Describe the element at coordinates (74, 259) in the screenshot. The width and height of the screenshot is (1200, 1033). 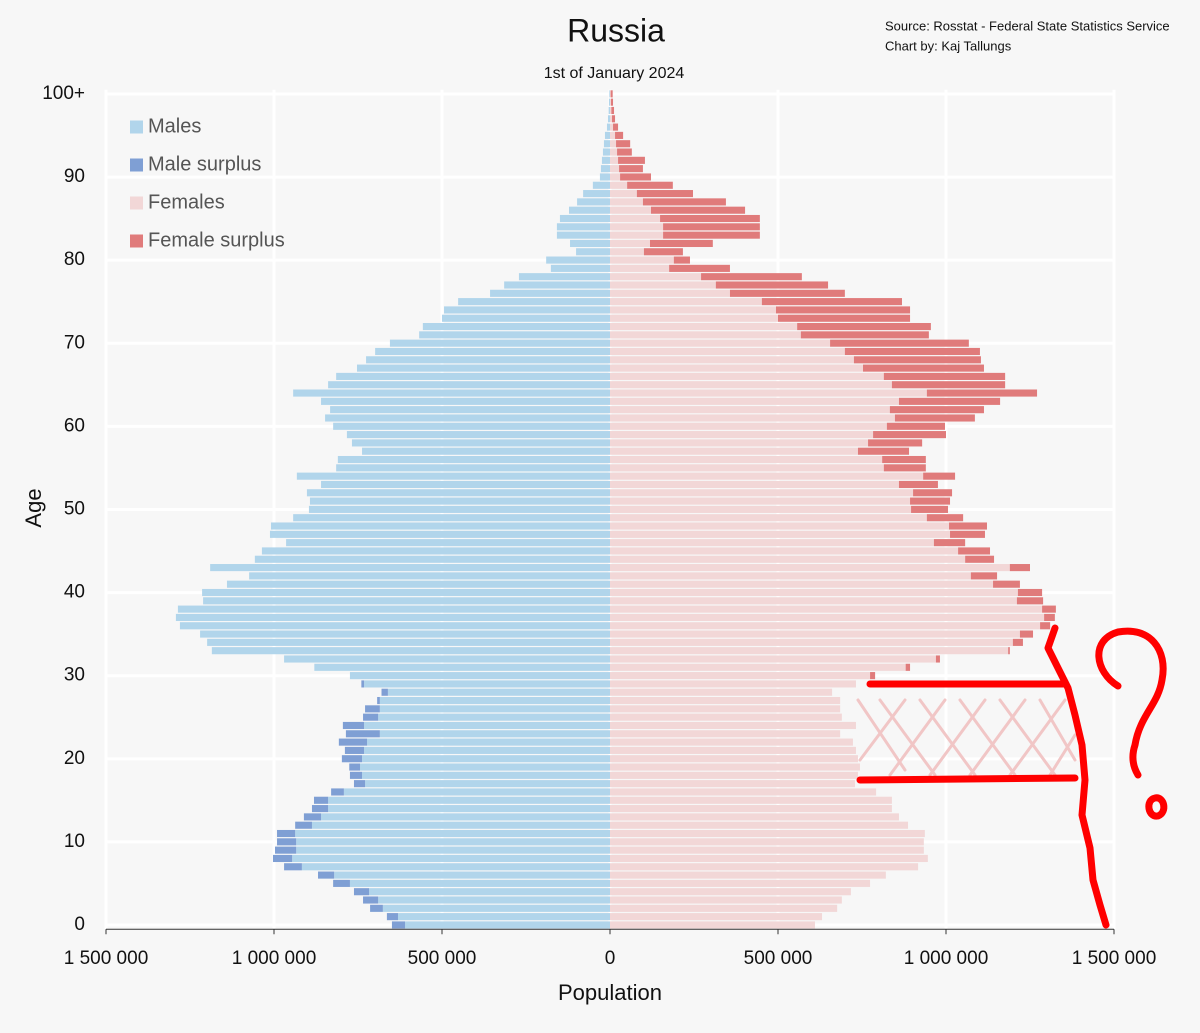
I see `y-tick-label: 80` at that location.